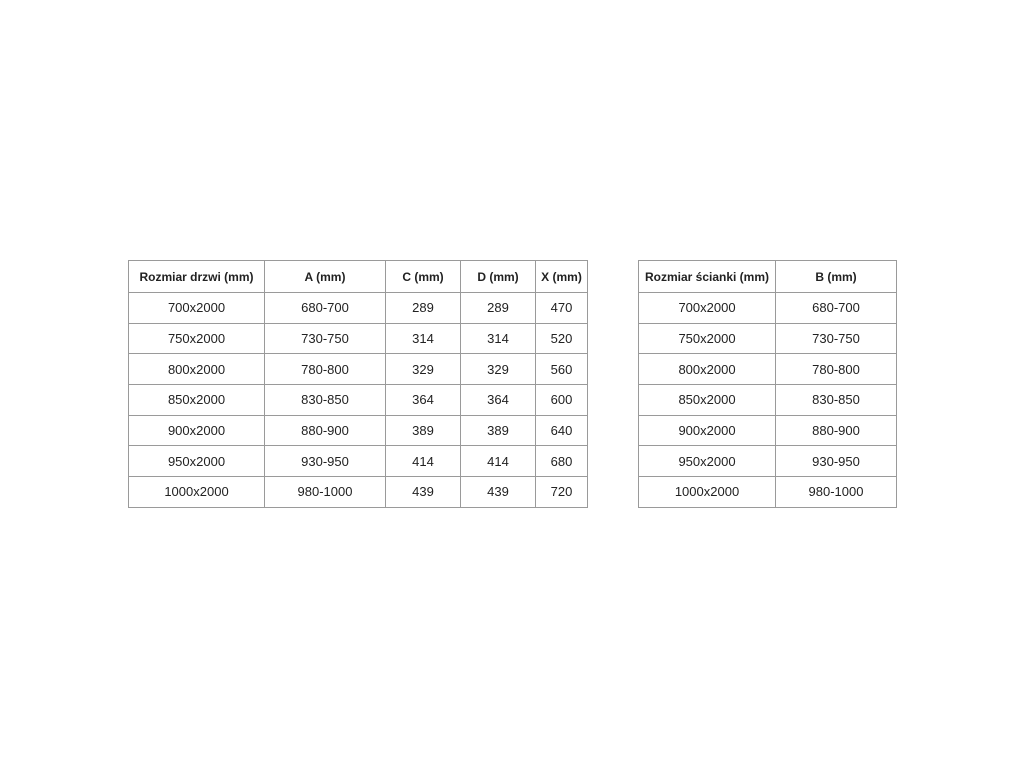  I want to click on column-header: A (mm), so click(325, 276).